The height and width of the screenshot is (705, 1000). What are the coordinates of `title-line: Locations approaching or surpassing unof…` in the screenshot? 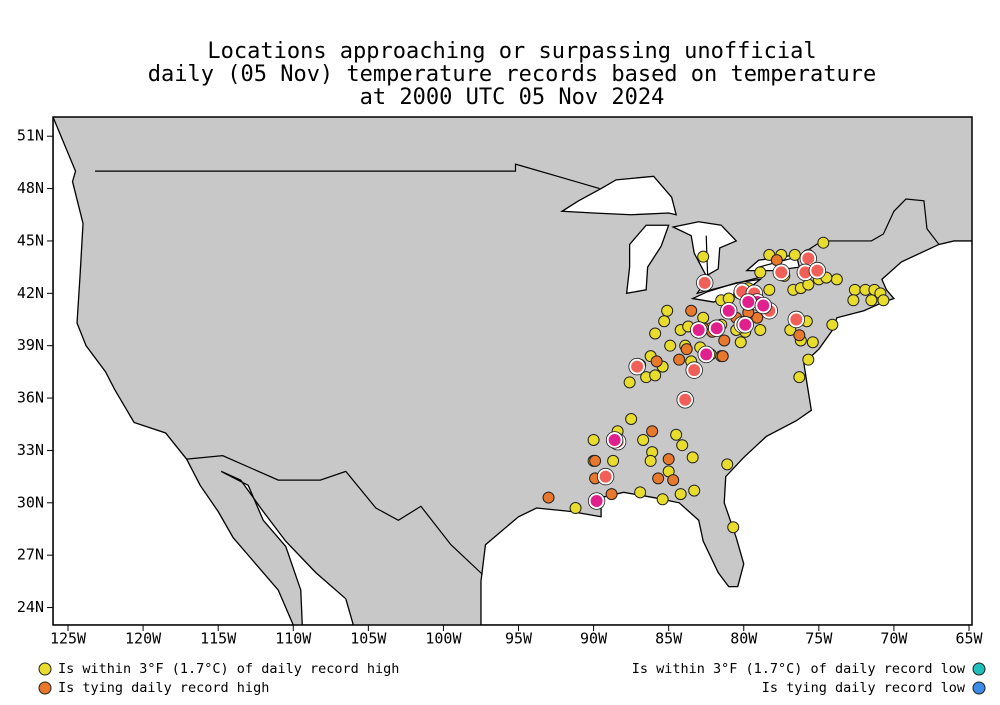 It's located at (511, 51).